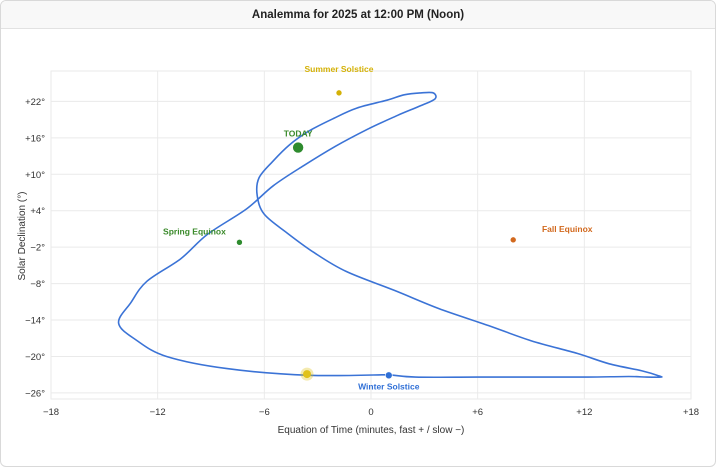  I want to click on y-tick-label: +22°, so click(35, 102).